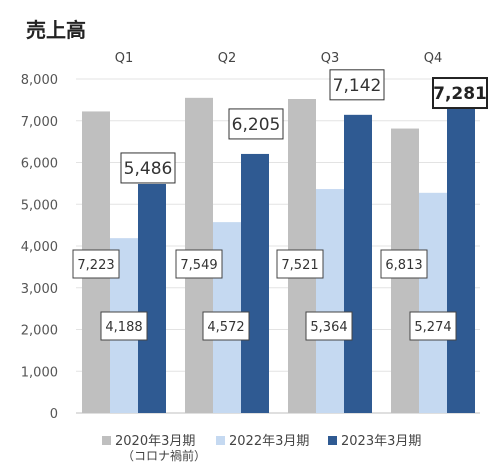  I want to click on data-label-2020-q3: 7,521, so click(299, 265).